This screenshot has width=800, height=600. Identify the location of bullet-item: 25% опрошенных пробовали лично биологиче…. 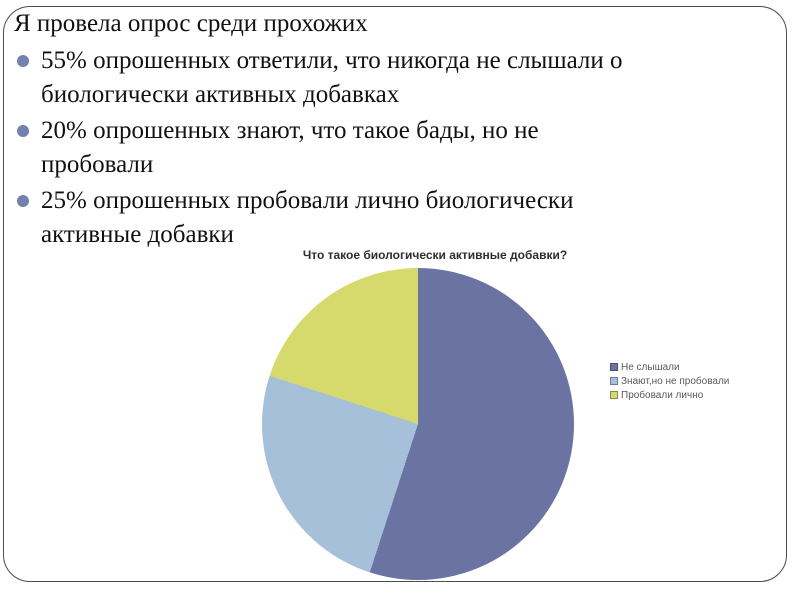
(354, 218).